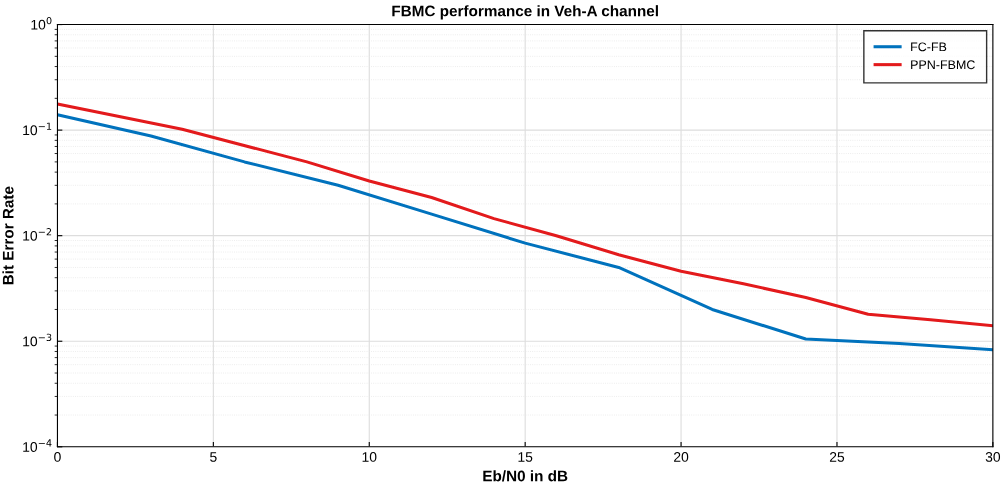  Describe the element at coordinates (41, 23) in the screenshot. I see `y-tick-label: 10$^{0}$` at that location.